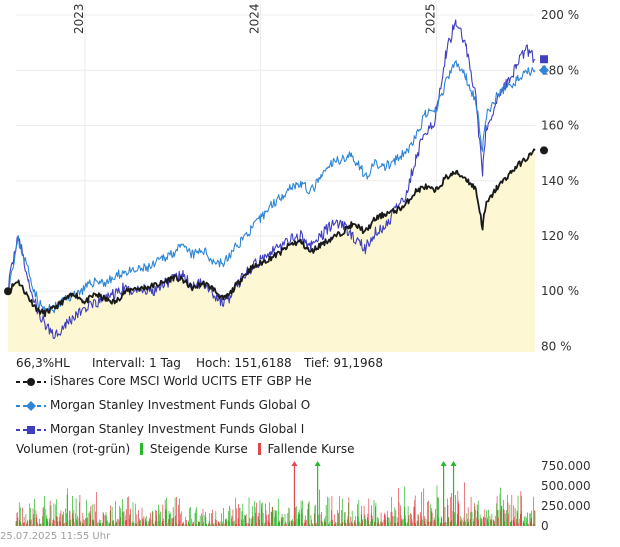 The image size is (620, 547). What do you see at coordinates (142, 448) in the screenshot?
I see `rising-swatch-icon` at bounding box center [142, 448].